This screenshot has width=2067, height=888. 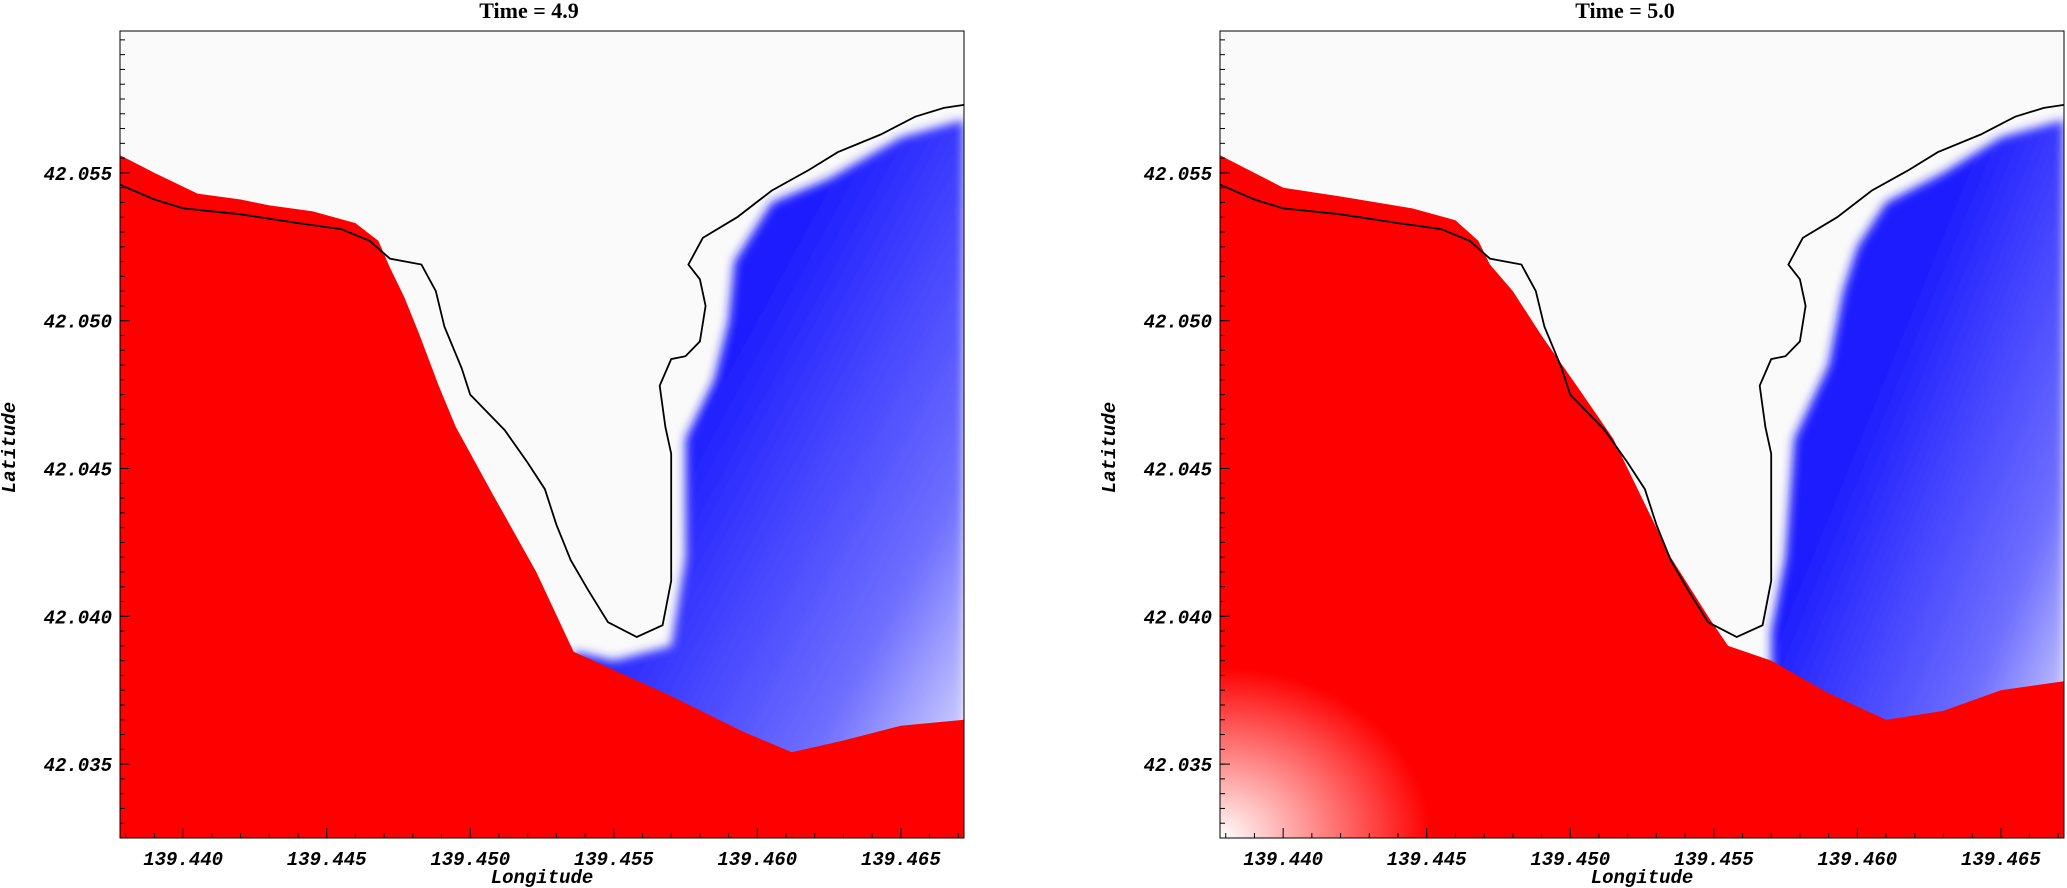 I want to click on plot-title-2: Time = 5.0, so click(x=1625, y=11).